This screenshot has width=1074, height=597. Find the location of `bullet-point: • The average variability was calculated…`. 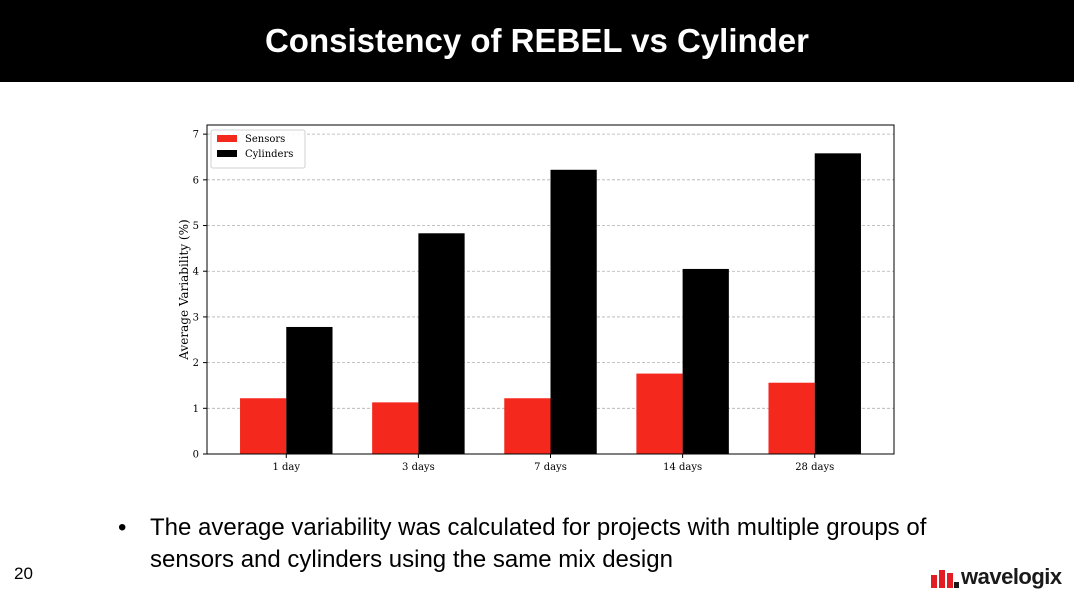

bullet-point: • The average variability was calculated… is located at coordinates (528, 544).